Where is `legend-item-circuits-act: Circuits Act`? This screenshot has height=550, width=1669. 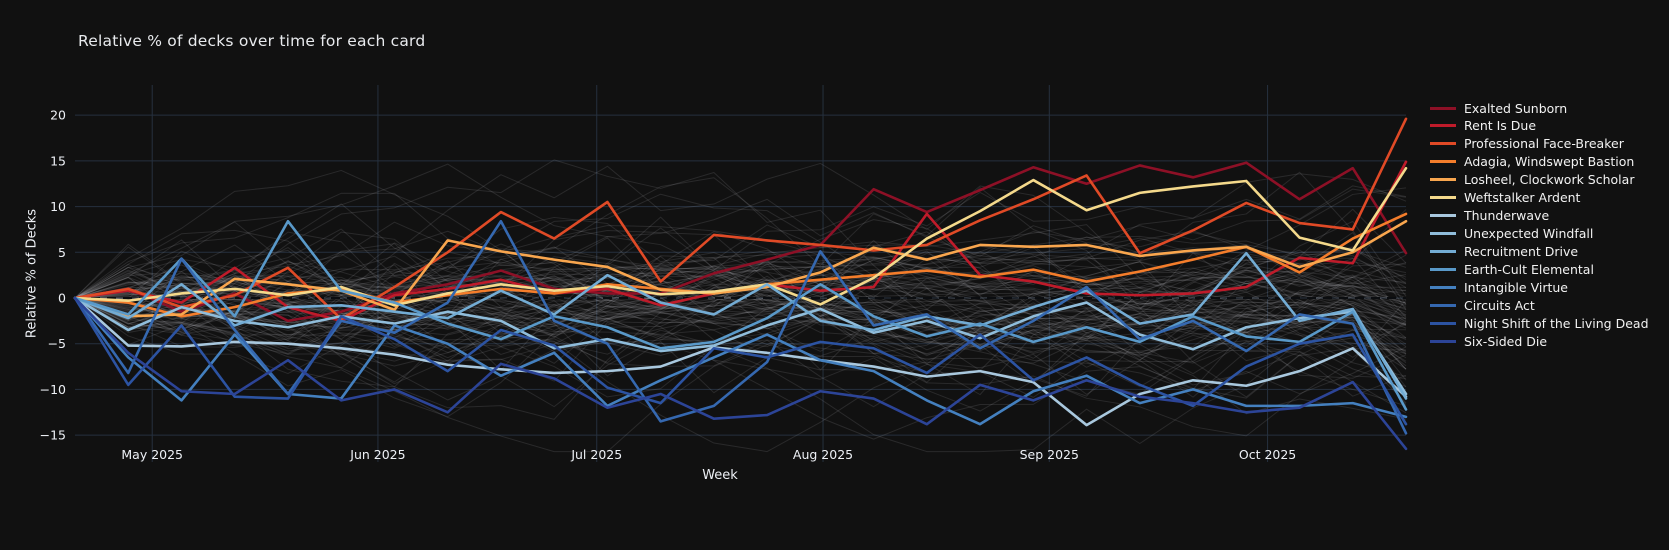 legend-item-circuits-act: Circuits Act is located at coordinates (1482, 305).